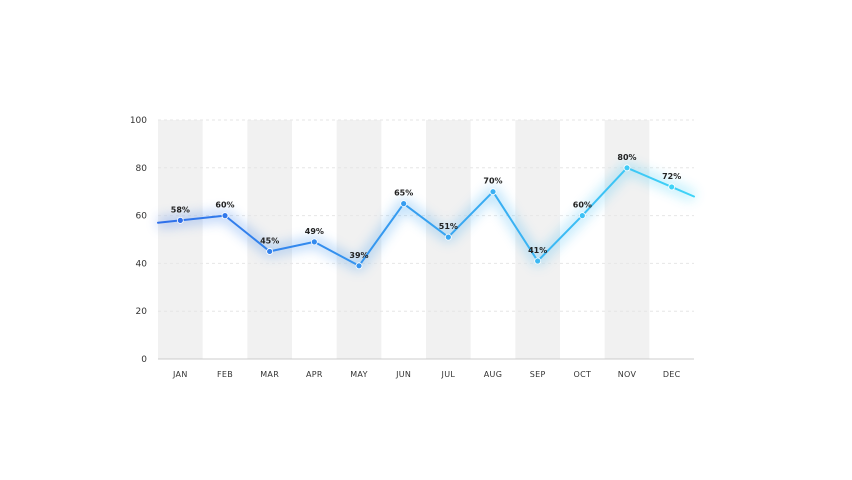  What do you see at coordinates (582, 374) in the screenshot?
I see `x-tick-label-oct: OCT` at bounding box center [582, 374].